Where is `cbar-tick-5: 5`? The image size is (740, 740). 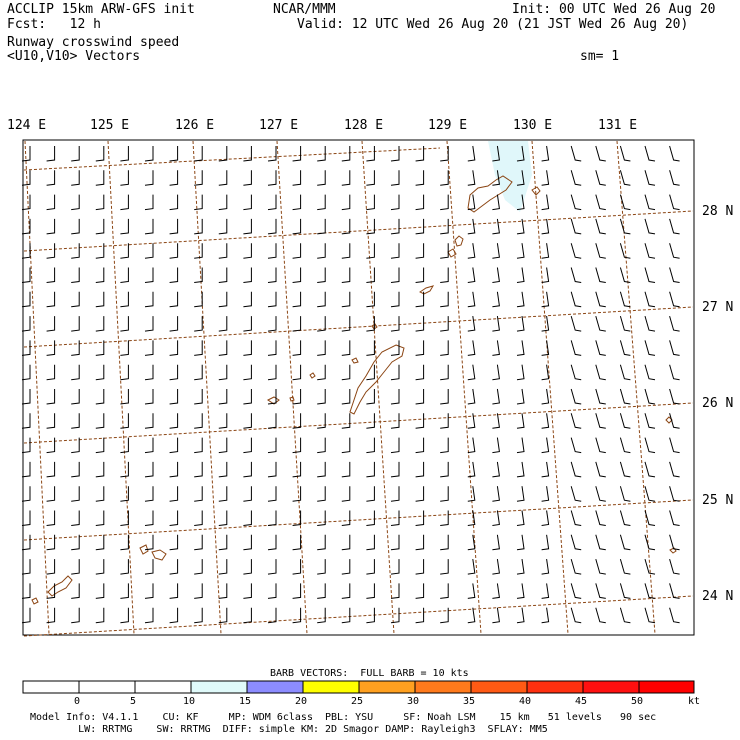 cbar-tick-5: 5 is located at coordinates (133, 701).